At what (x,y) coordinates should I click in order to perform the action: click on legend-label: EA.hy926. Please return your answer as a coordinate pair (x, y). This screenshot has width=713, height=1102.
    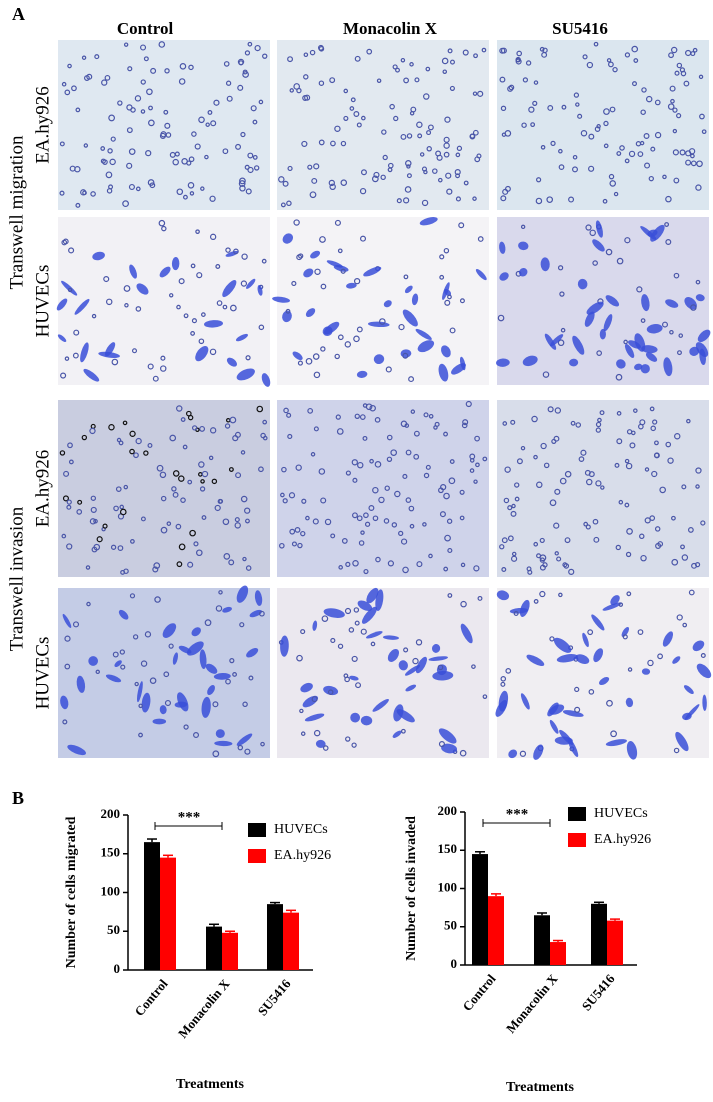
    Looking at the image, I should click on (302, 855).